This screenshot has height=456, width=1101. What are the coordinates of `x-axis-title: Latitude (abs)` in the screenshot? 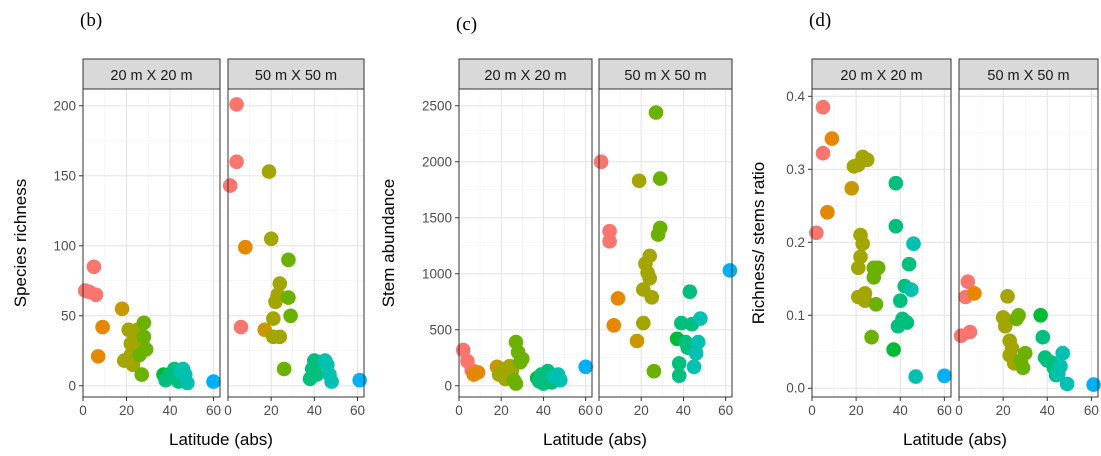 It's located at (955, 439).